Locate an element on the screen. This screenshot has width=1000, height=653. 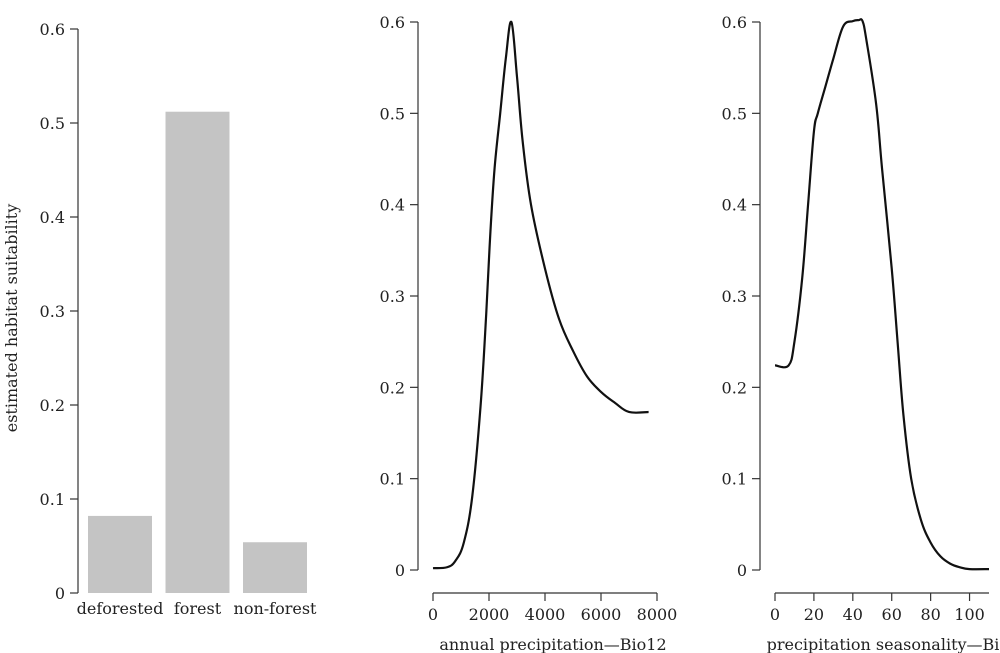
x-axis-label: precipitation seasonality—Bio15 is located at coordinates (883, 644).